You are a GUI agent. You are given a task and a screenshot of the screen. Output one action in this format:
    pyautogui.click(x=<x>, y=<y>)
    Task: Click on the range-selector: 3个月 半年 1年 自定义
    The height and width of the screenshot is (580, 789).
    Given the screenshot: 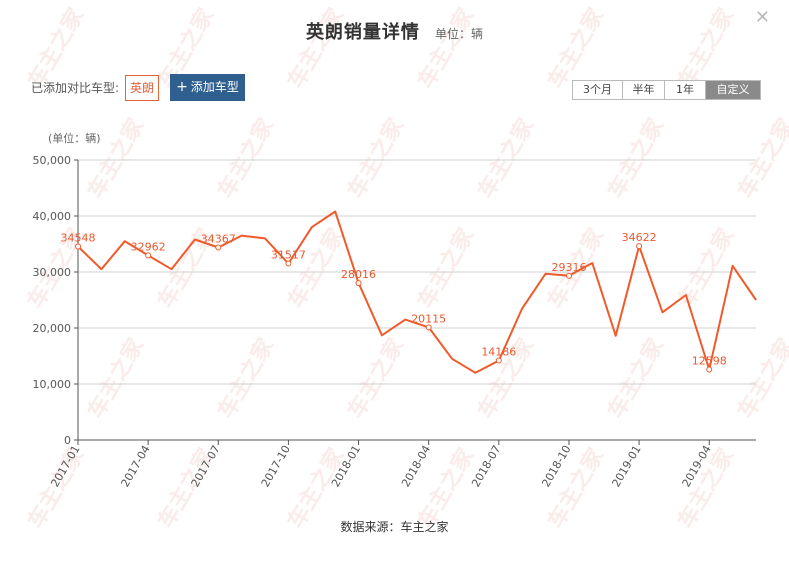 What is the action you would take?
    pyautogui.click(x=666, y=90)
    